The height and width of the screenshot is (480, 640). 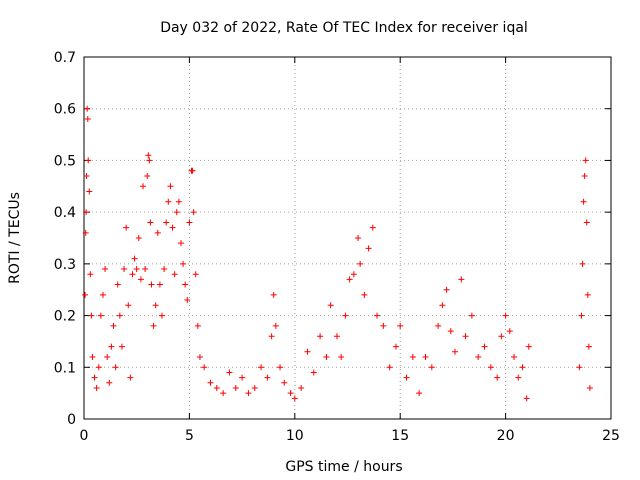 What do you see at coordinates (65, 368) in the screenshot?
I see `y-tick-label: 0.1` at bounding box center [65, 368].